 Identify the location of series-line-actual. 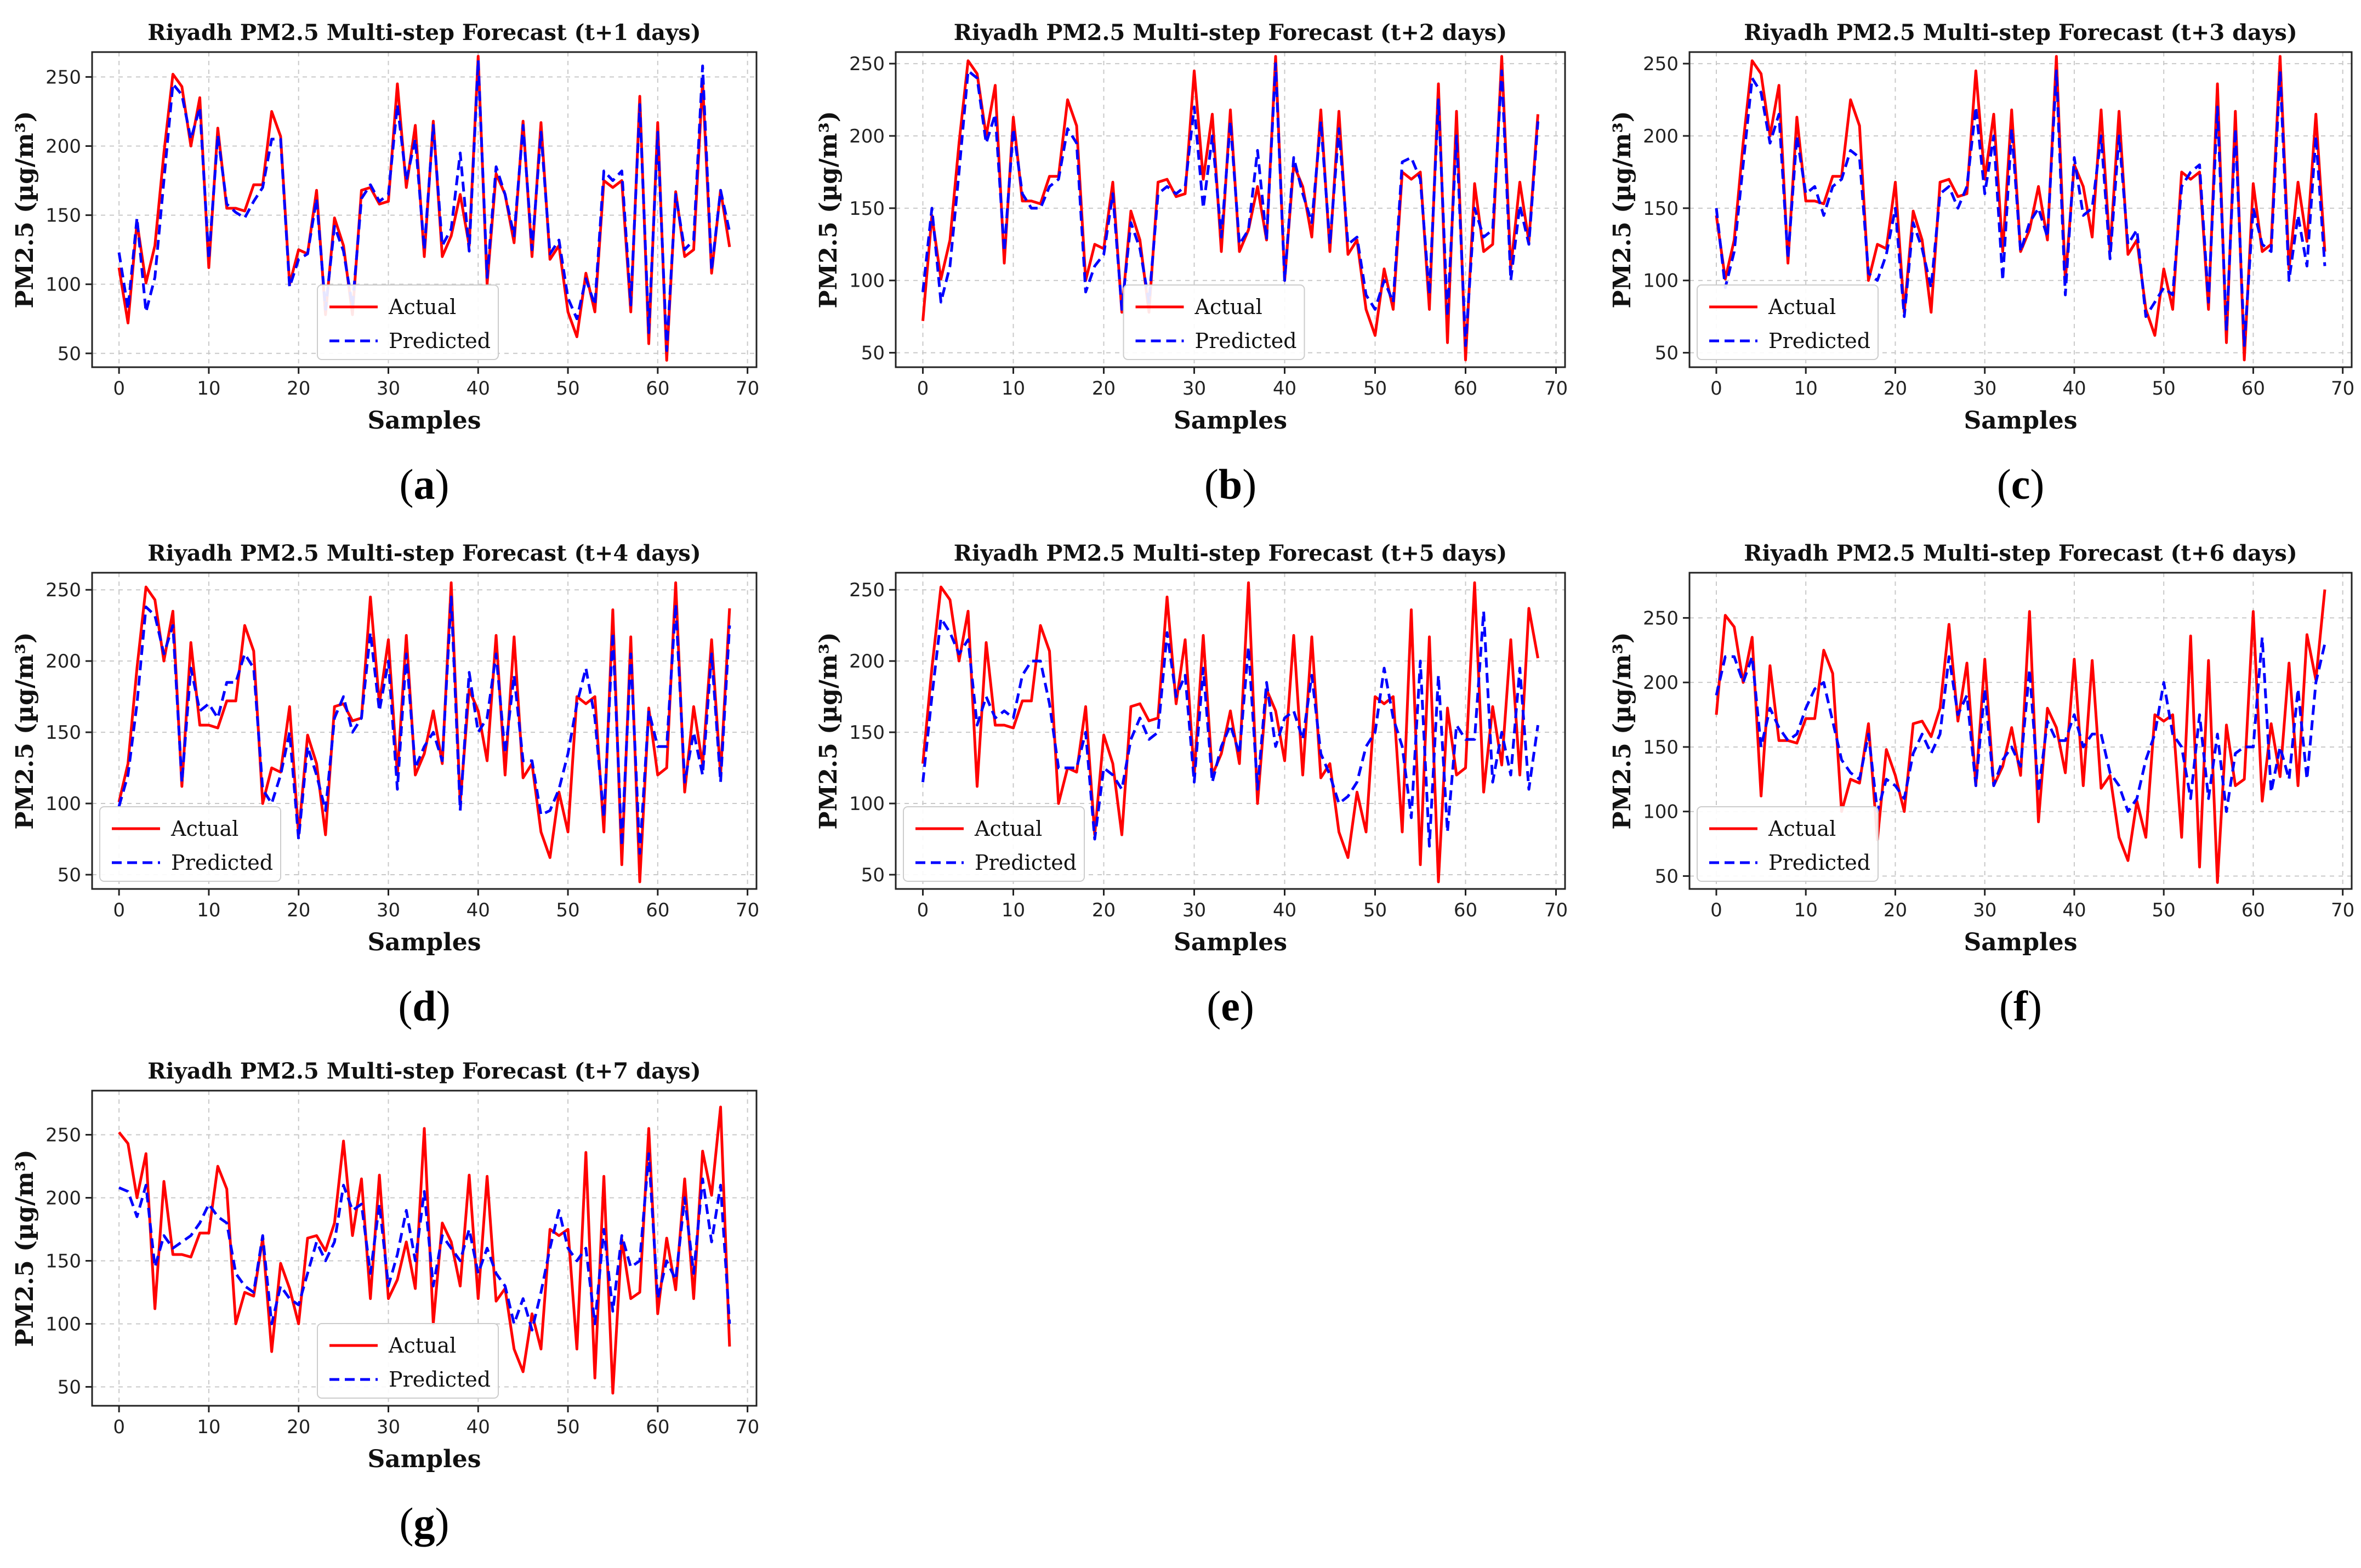
(2020, 209).